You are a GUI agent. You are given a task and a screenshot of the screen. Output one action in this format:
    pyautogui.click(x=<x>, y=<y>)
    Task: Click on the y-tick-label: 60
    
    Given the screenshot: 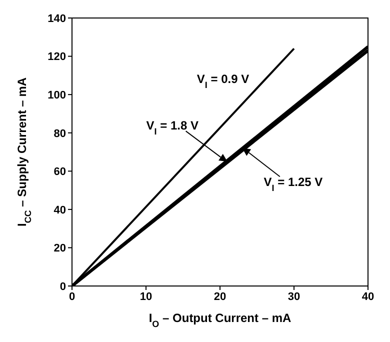 What is the action you would take?
    pyautogui.click(x=60, y=172)
    